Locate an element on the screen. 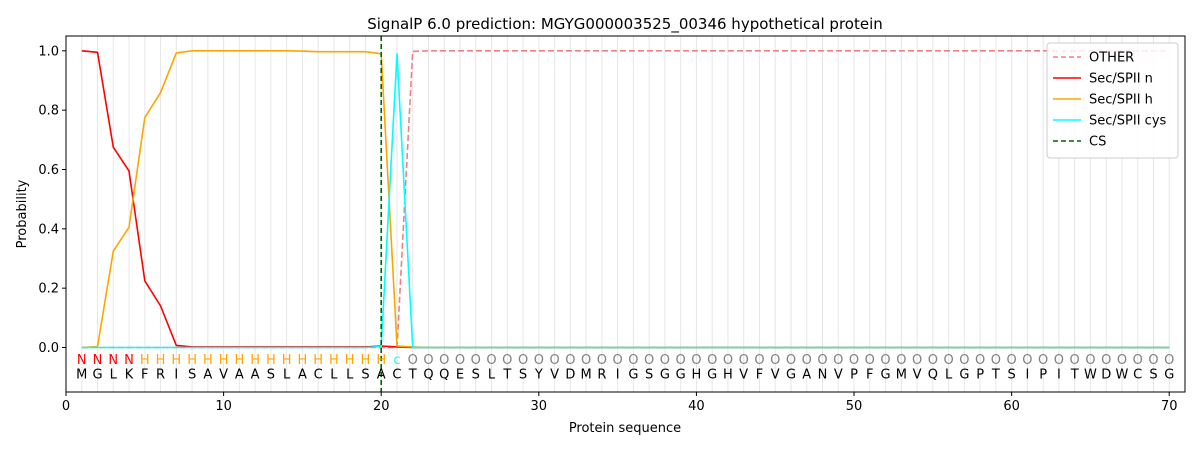  y-tick-label: 0.6 is located at coordinates (48, 170).